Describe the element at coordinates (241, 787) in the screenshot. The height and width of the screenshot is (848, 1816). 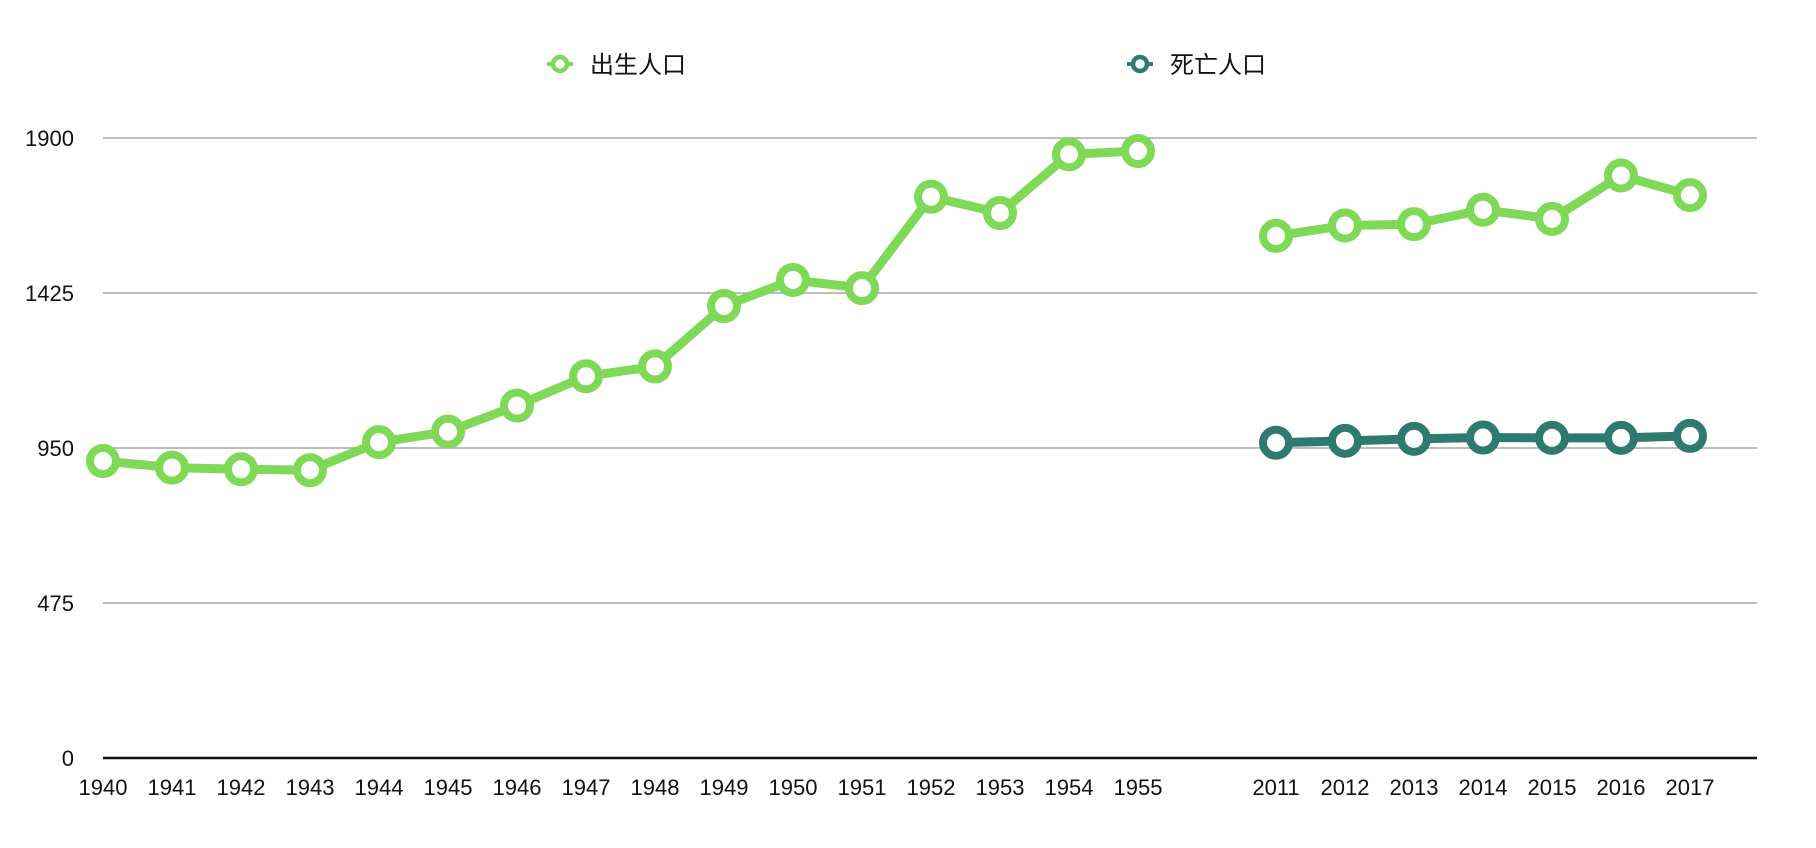
I see `x-tick-label: 1942` at that location.